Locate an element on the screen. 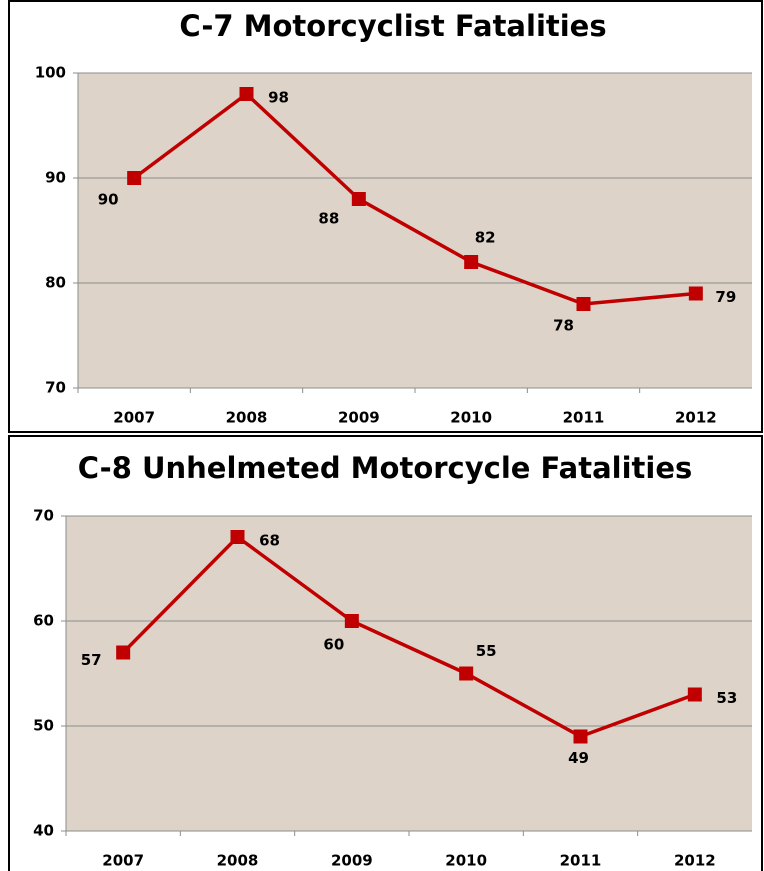 This screenshot has height=871, width=764. data-label: 60 is located at coordinates (333, 645).